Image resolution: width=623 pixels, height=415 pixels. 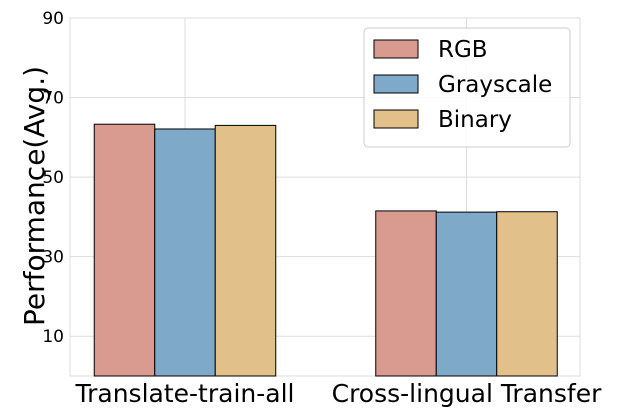 I want to click on y-axis-label: Performance(Avg.), so click(x=34, y=196).